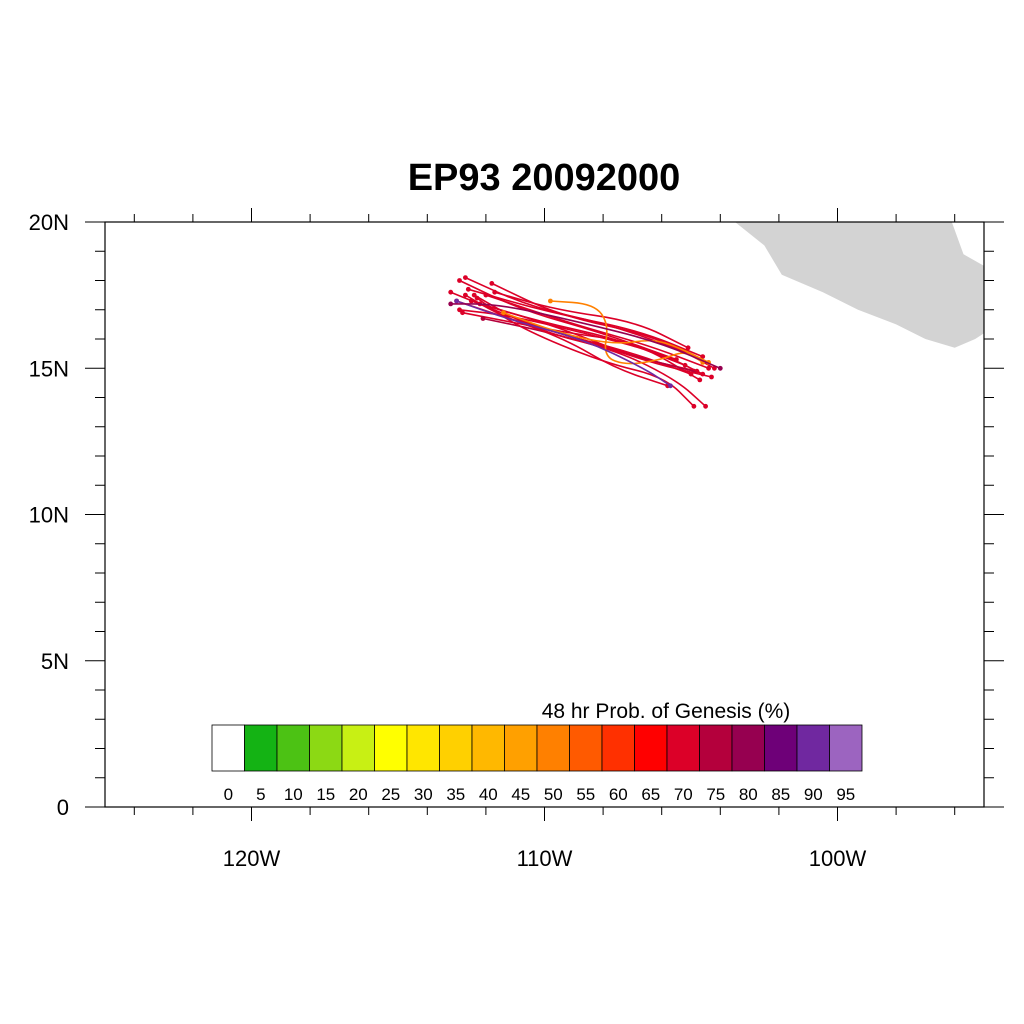 Image resolution: width=1024 pixels, height=1024 pixels. What do you see at coordinates (780, 794) in the screenshot?
I see `colorbar-label: 85` at bounding box center [780, 794].